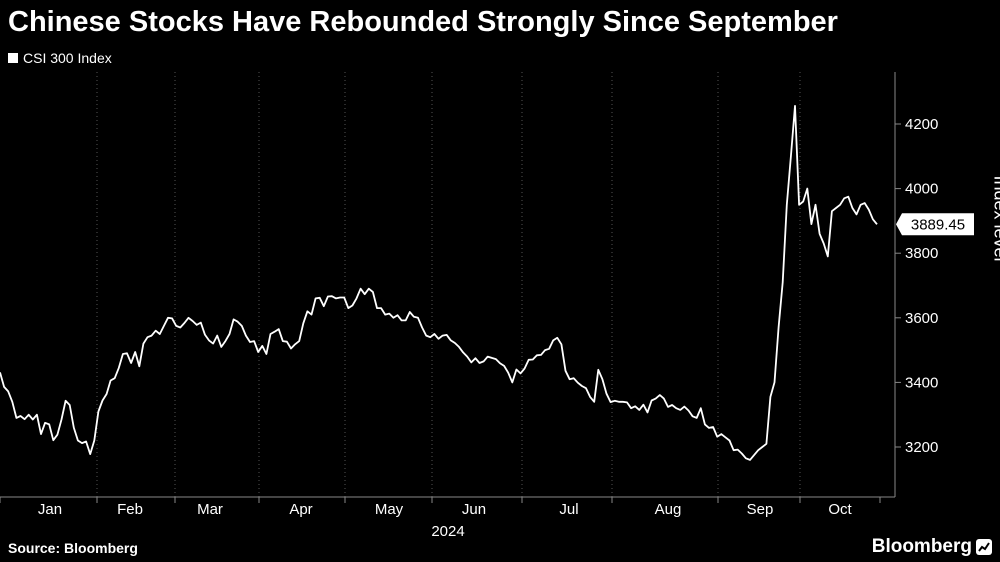 The width and height of the screenshot is (1000, 562). What do you see at coordinates (389, 509) in the screenshot?
I see `x-tick-label: May` at bounding box center [389, 509].